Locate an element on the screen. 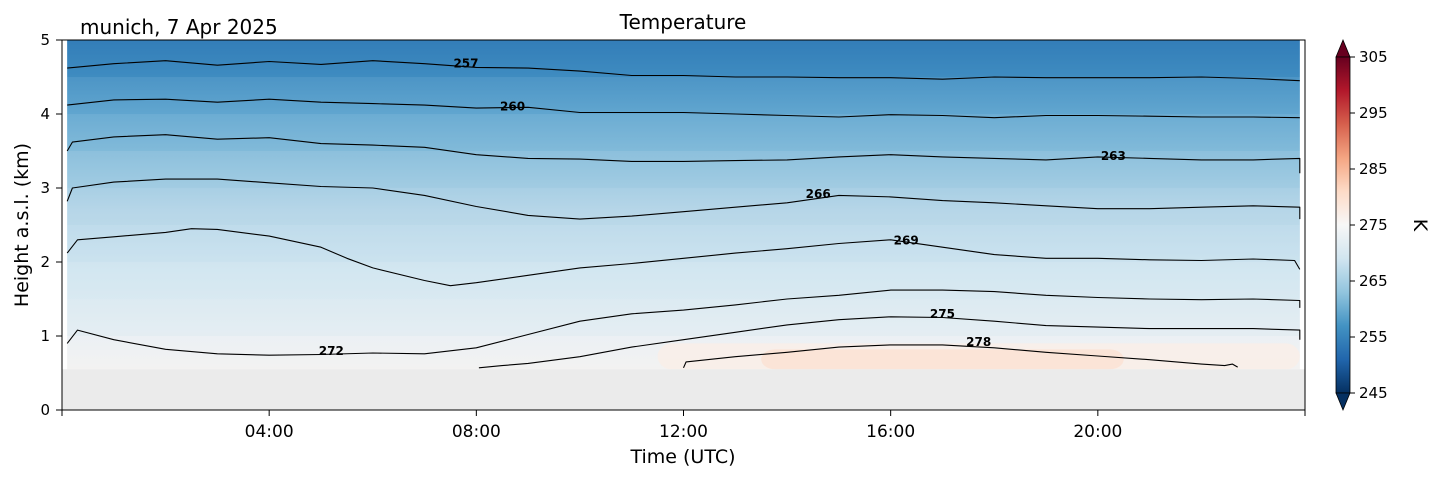 The height and width of the screenshot is (478, 1429). contour-257: 257 is located at coordinates (683, 69).